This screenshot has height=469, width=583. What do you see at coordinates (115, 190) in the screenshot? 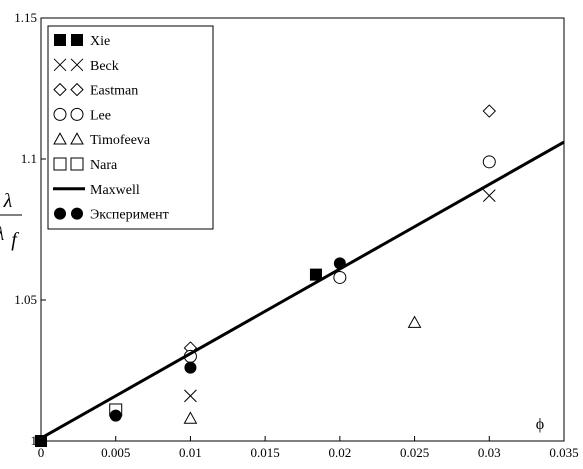
I see `legend-label: Maxwell` at bounding box center [115, 190].